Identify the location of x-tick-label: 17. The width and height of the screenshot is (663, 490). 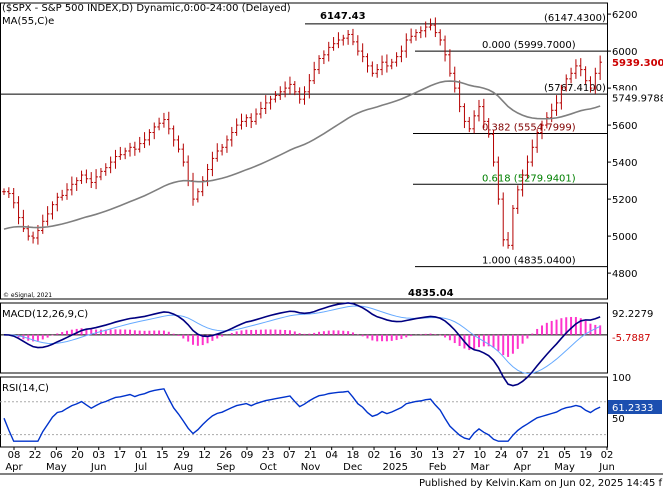
(120, 455).